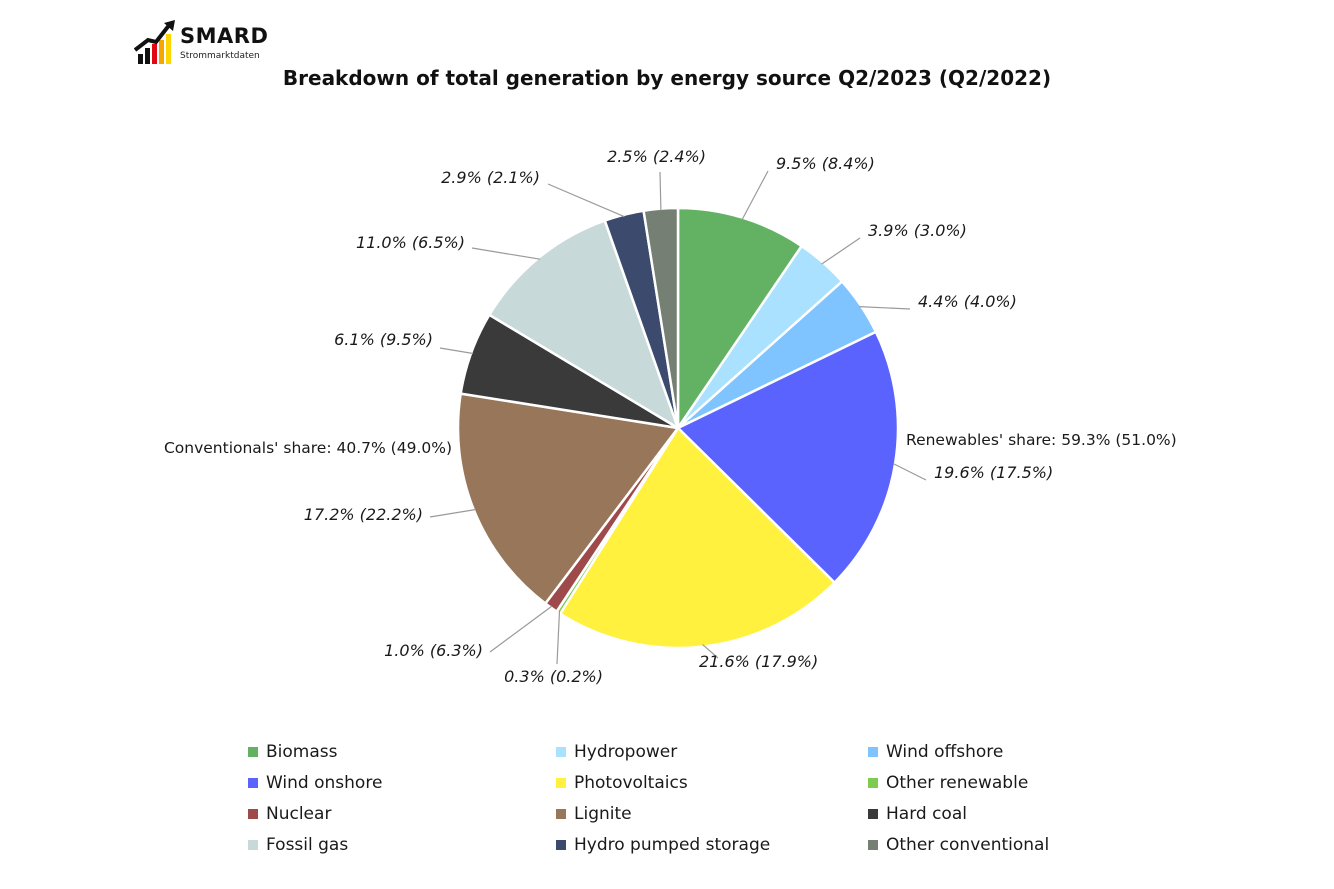 Image resolution: width=1334 pixels, height=889 pixels. Describe the element at coordinates (841, 251) in the screenshot. I see `leader-line-hydropower` at that location.